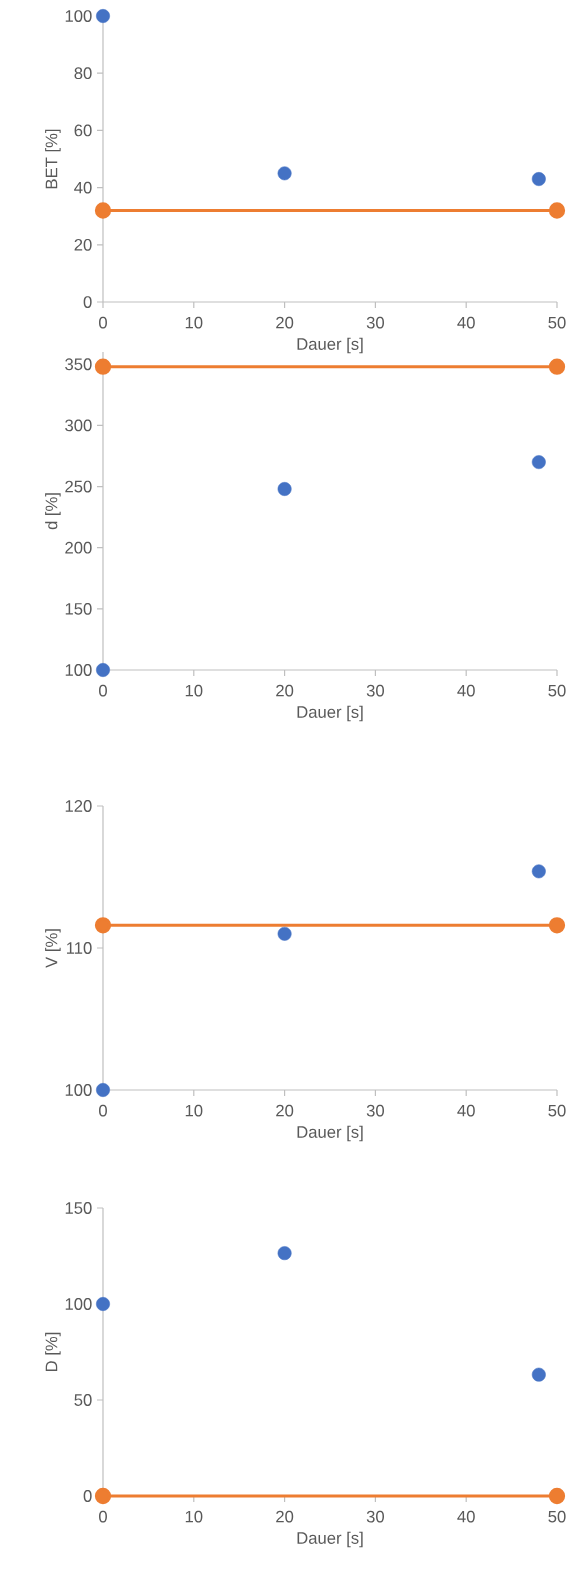 The height and width of the screenshot is (1577, 581). I want to click on y-axis-title: BET [%], so click(53, 159).